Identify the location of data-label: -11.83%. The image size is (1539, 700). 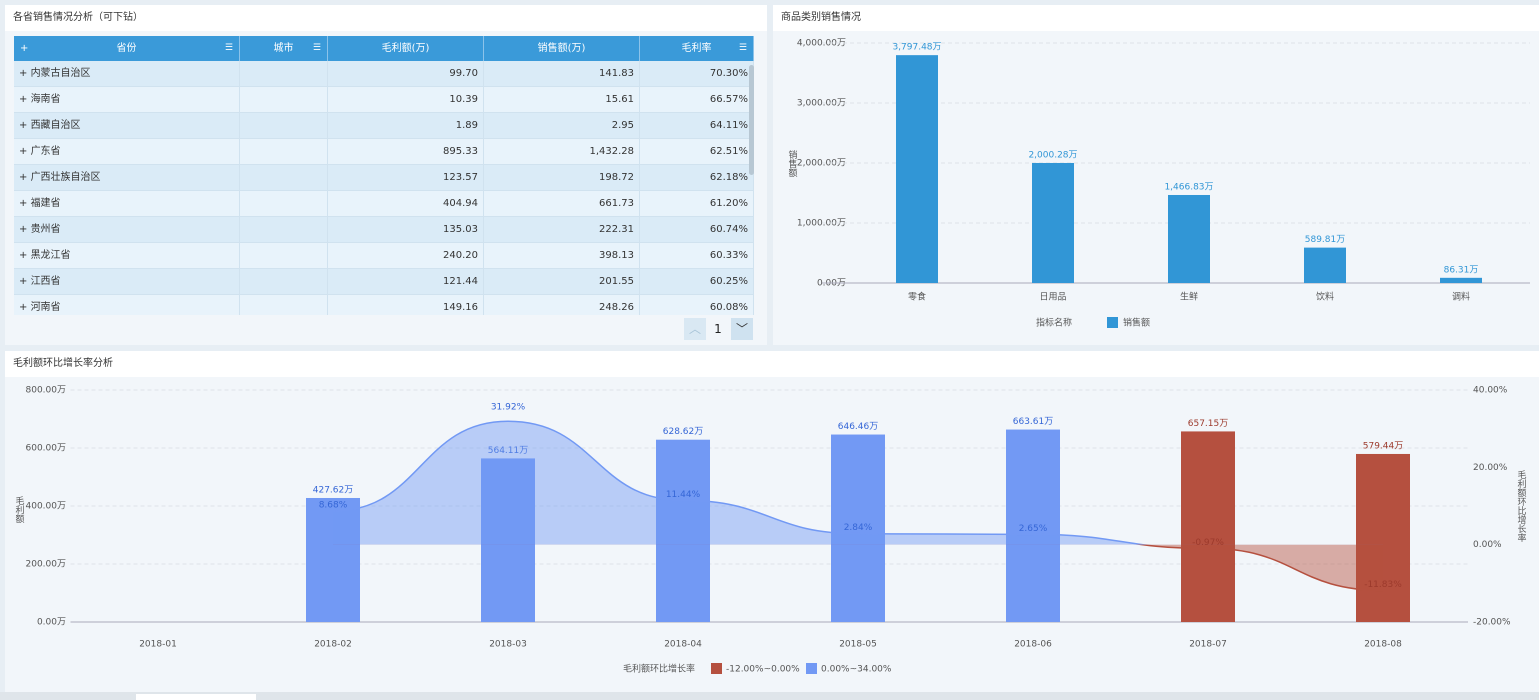
(1383, 585).